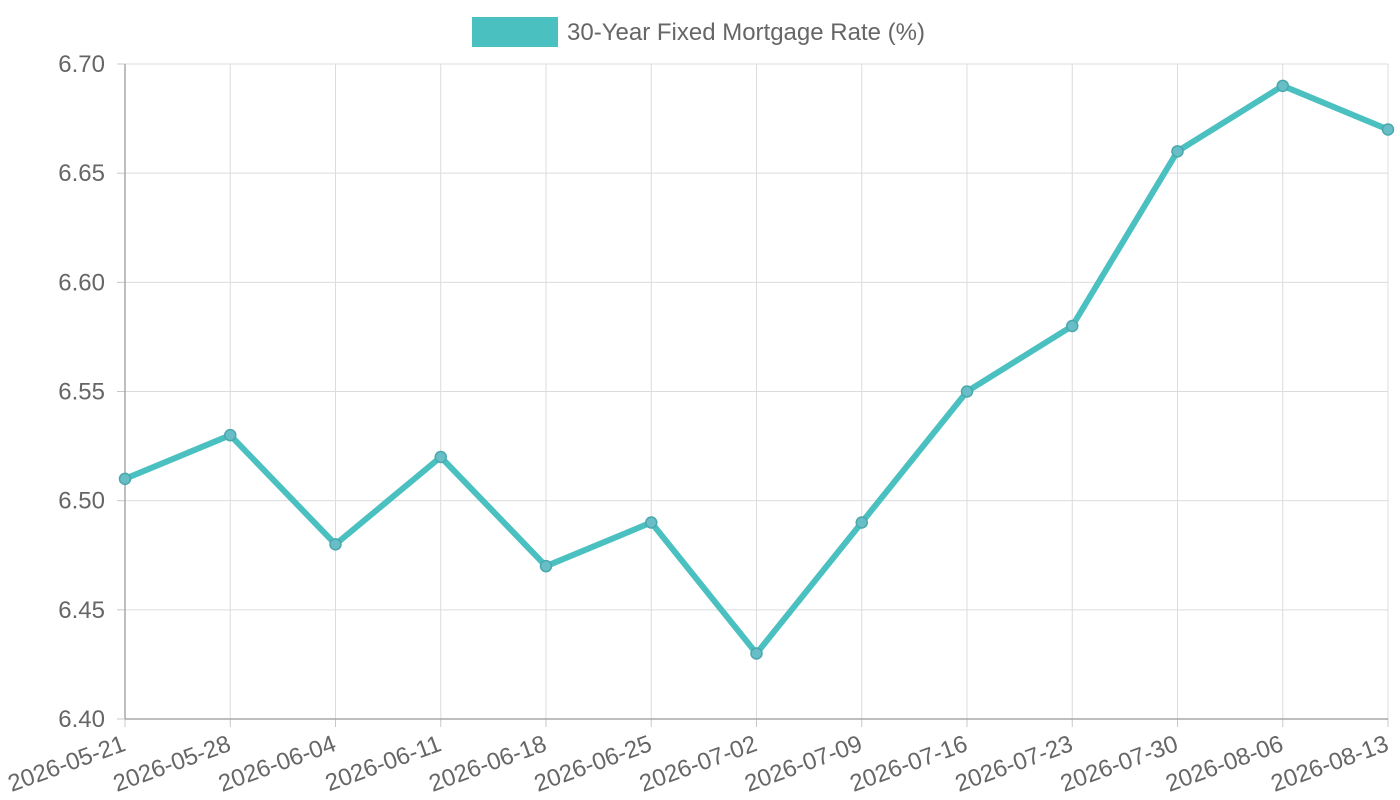 The width and height of the screenshot is (1400, 800). I want to click on legend: 30-Year Fixed Mortgage Rate (%), so click(698, 32).